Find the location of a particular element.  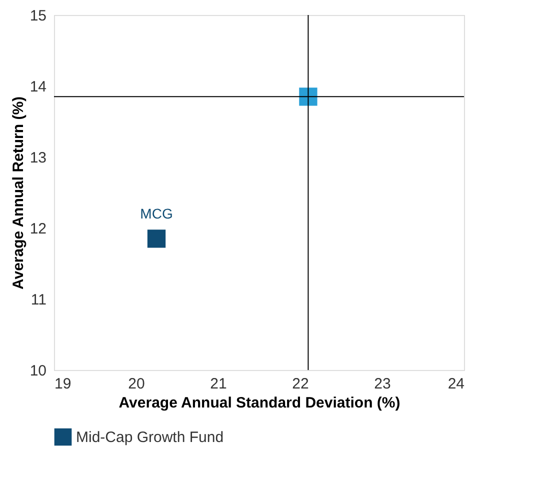

y-tick-label: 13 is located at coordinates (38, 158).